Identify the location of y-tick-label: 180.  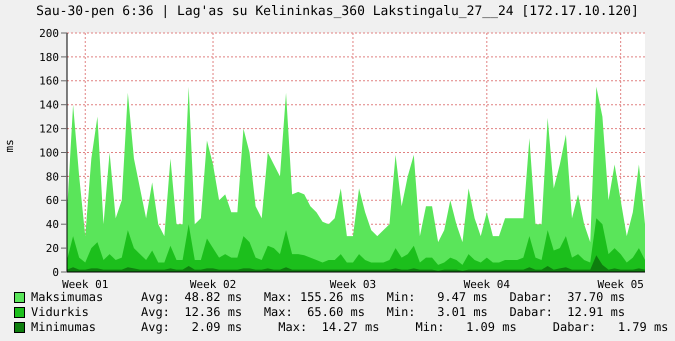
(49, 57).